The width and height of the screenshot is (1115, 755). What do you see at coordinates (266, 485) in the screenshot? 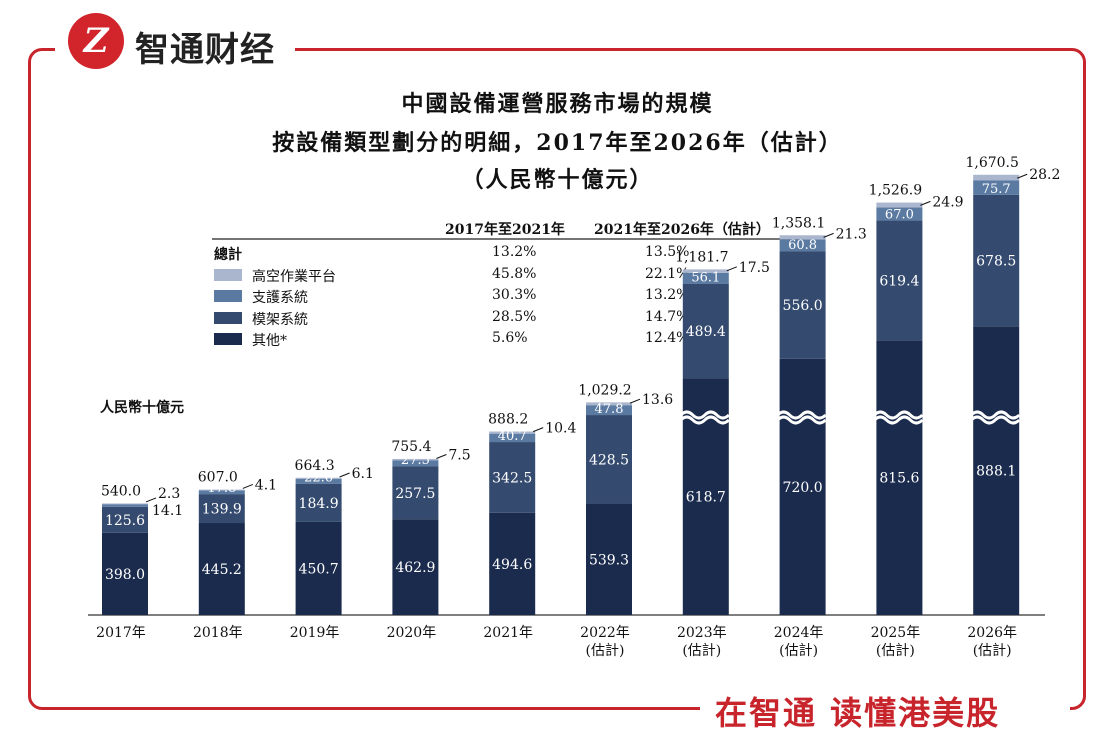
I see `segment-value: 4.1` at bounding box center [266, 485].